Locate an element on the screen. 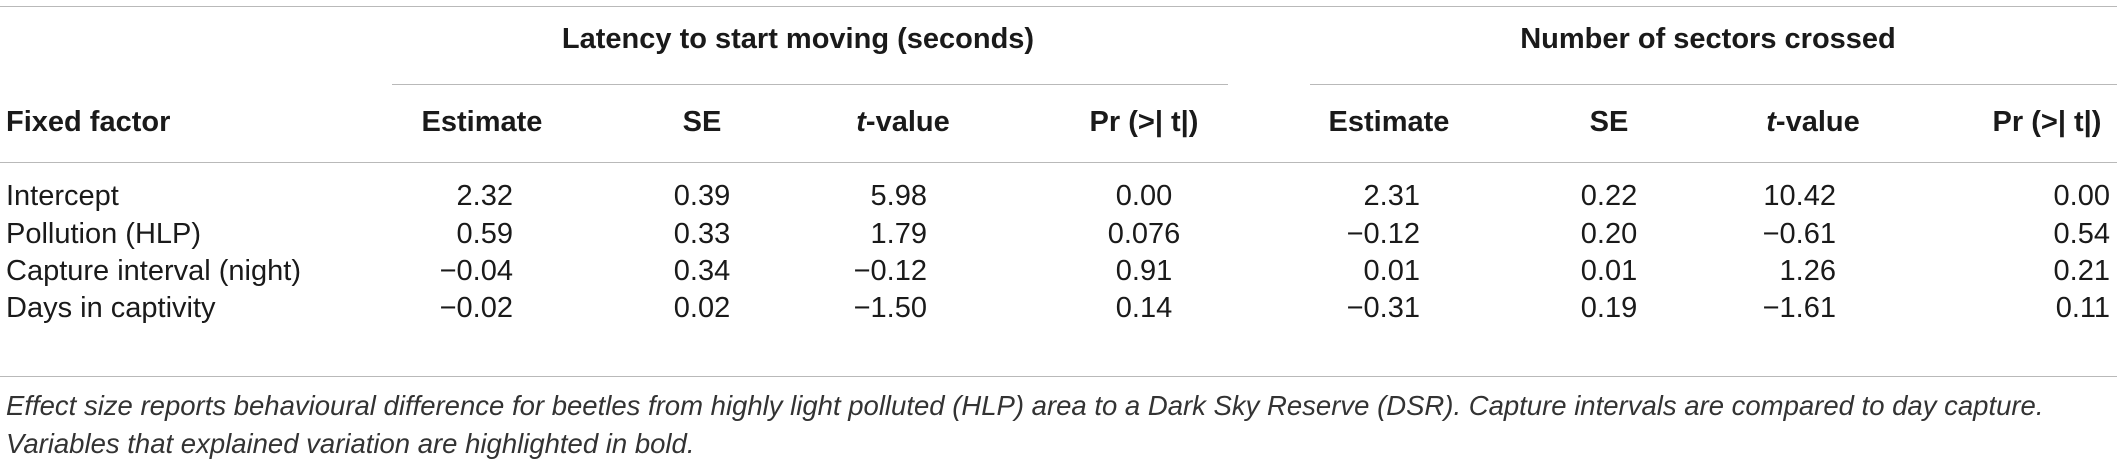  group-rule-sectors is located at coordinates (1713, 84).